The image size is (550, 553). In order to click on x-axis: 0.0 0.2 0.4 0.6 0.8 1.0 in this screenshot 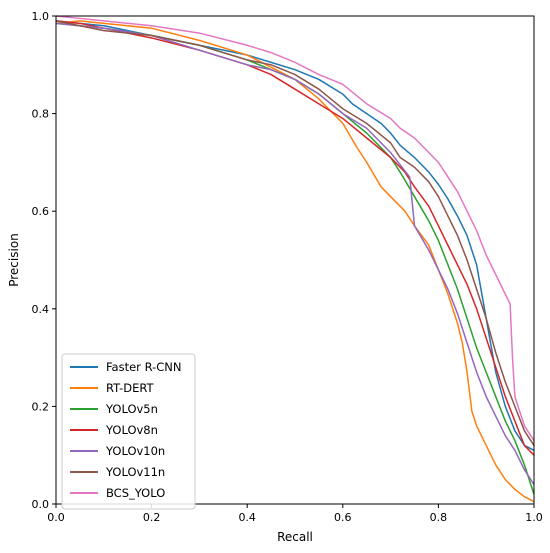, I will do `click(295, 514)`.